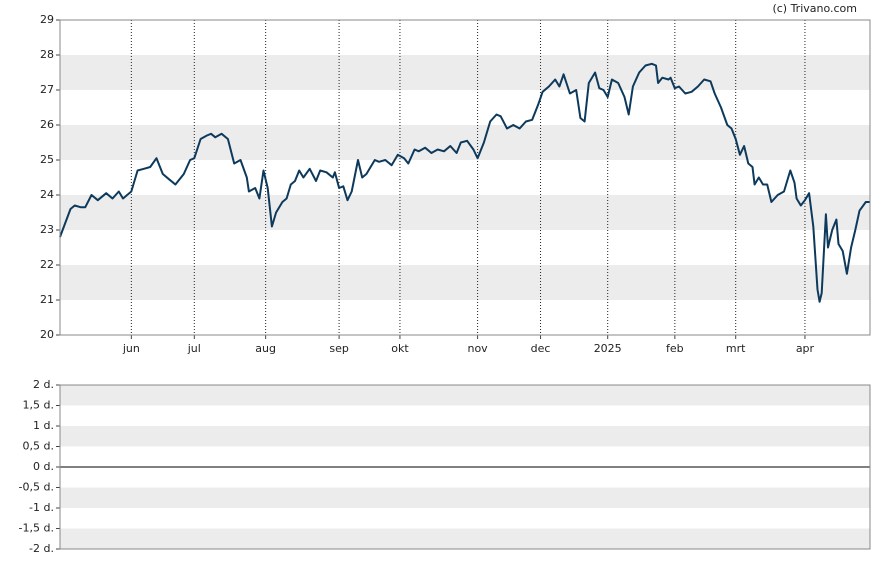 The image size is (888, 565). I want to click on x-tick-label: jul, so click(194, 348).